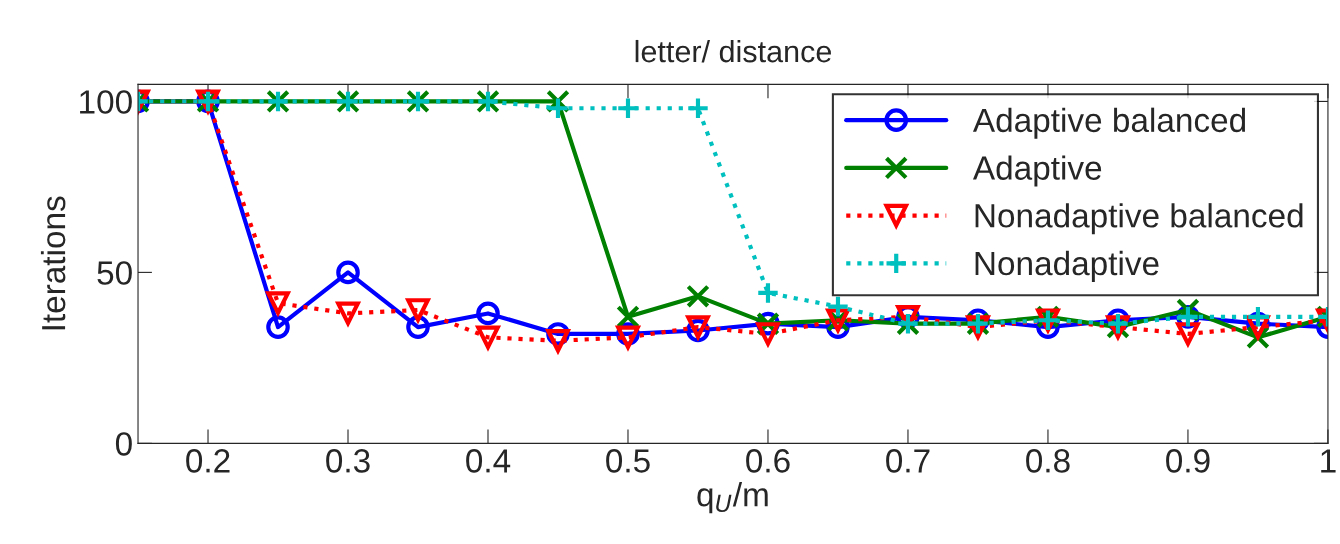 The image size is (1340, 544). Describe the element at coordinates (208, 461) in the screenshot. I see `x-tick-label: 0.2` at that location.